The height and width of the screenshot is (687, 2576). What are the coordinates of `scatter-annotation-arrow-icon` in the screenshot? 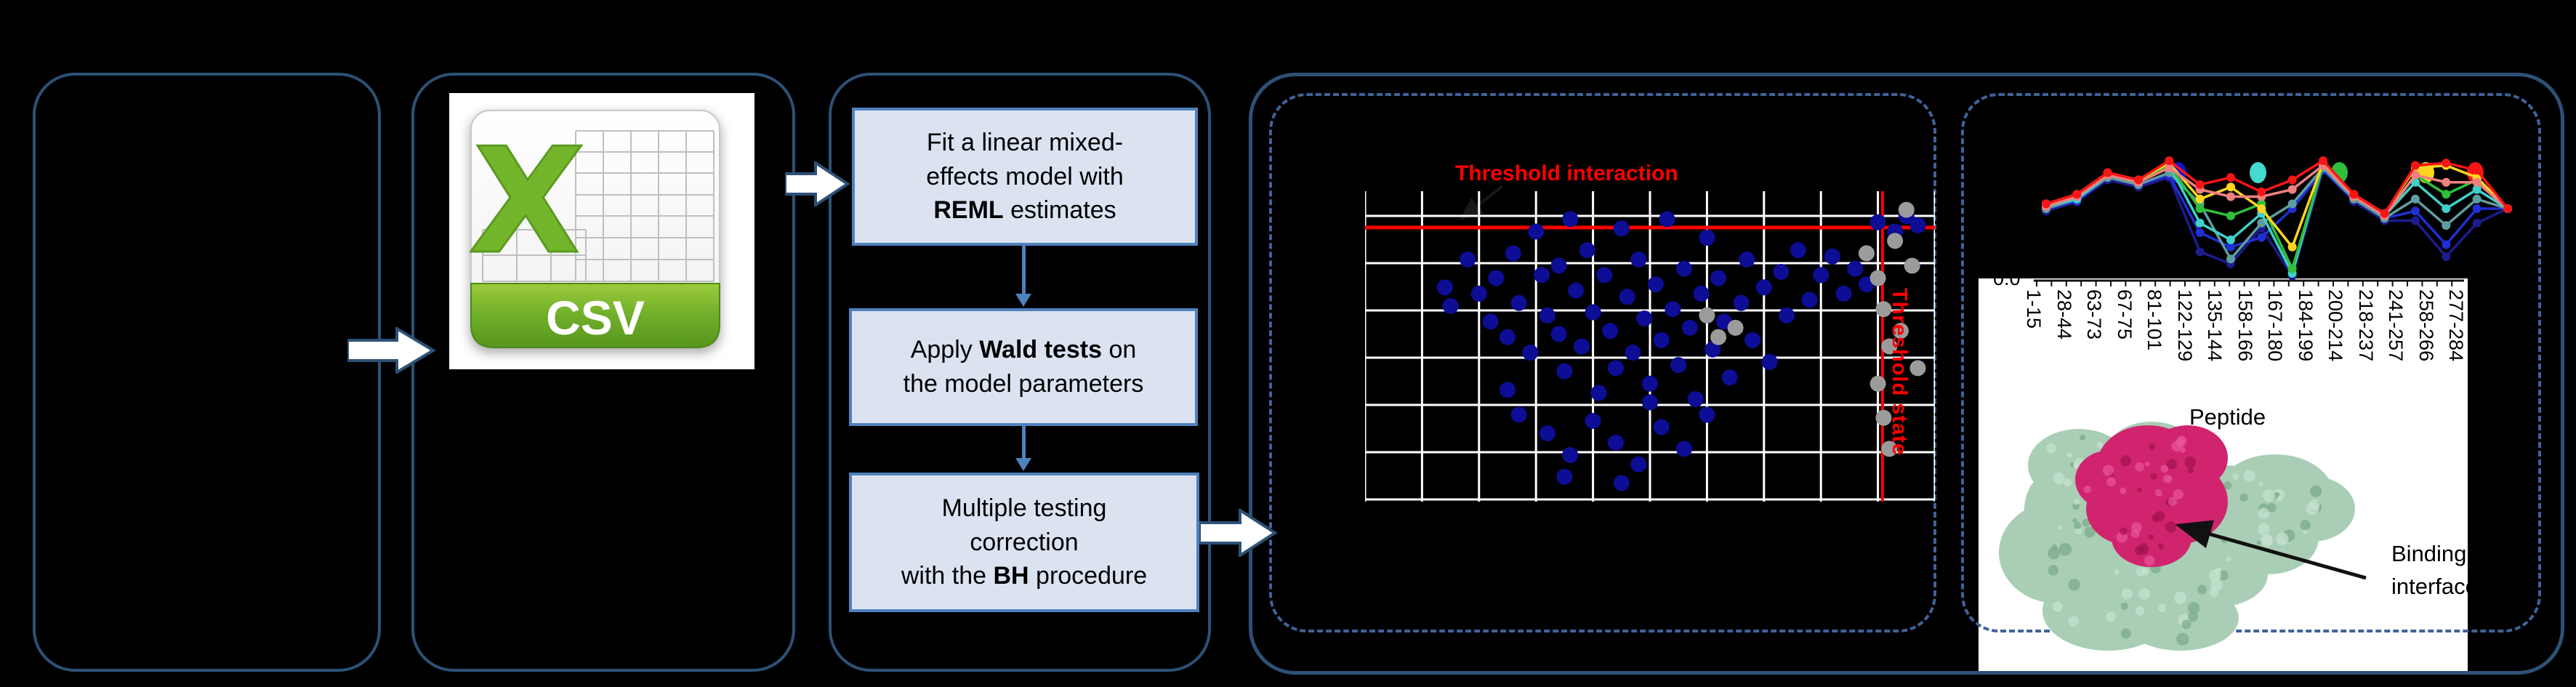 It's located at (1481, 202).